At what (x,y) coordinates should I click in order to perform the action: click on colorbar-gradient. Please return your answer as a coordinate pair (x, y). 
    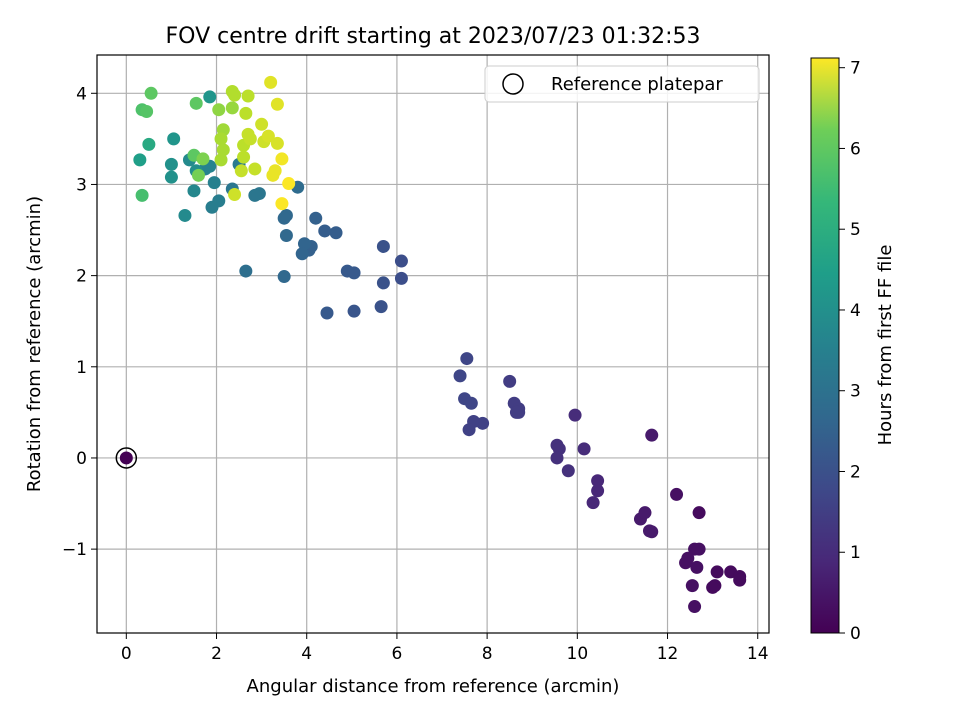
    Looking at the image, I should click on (825, 345).